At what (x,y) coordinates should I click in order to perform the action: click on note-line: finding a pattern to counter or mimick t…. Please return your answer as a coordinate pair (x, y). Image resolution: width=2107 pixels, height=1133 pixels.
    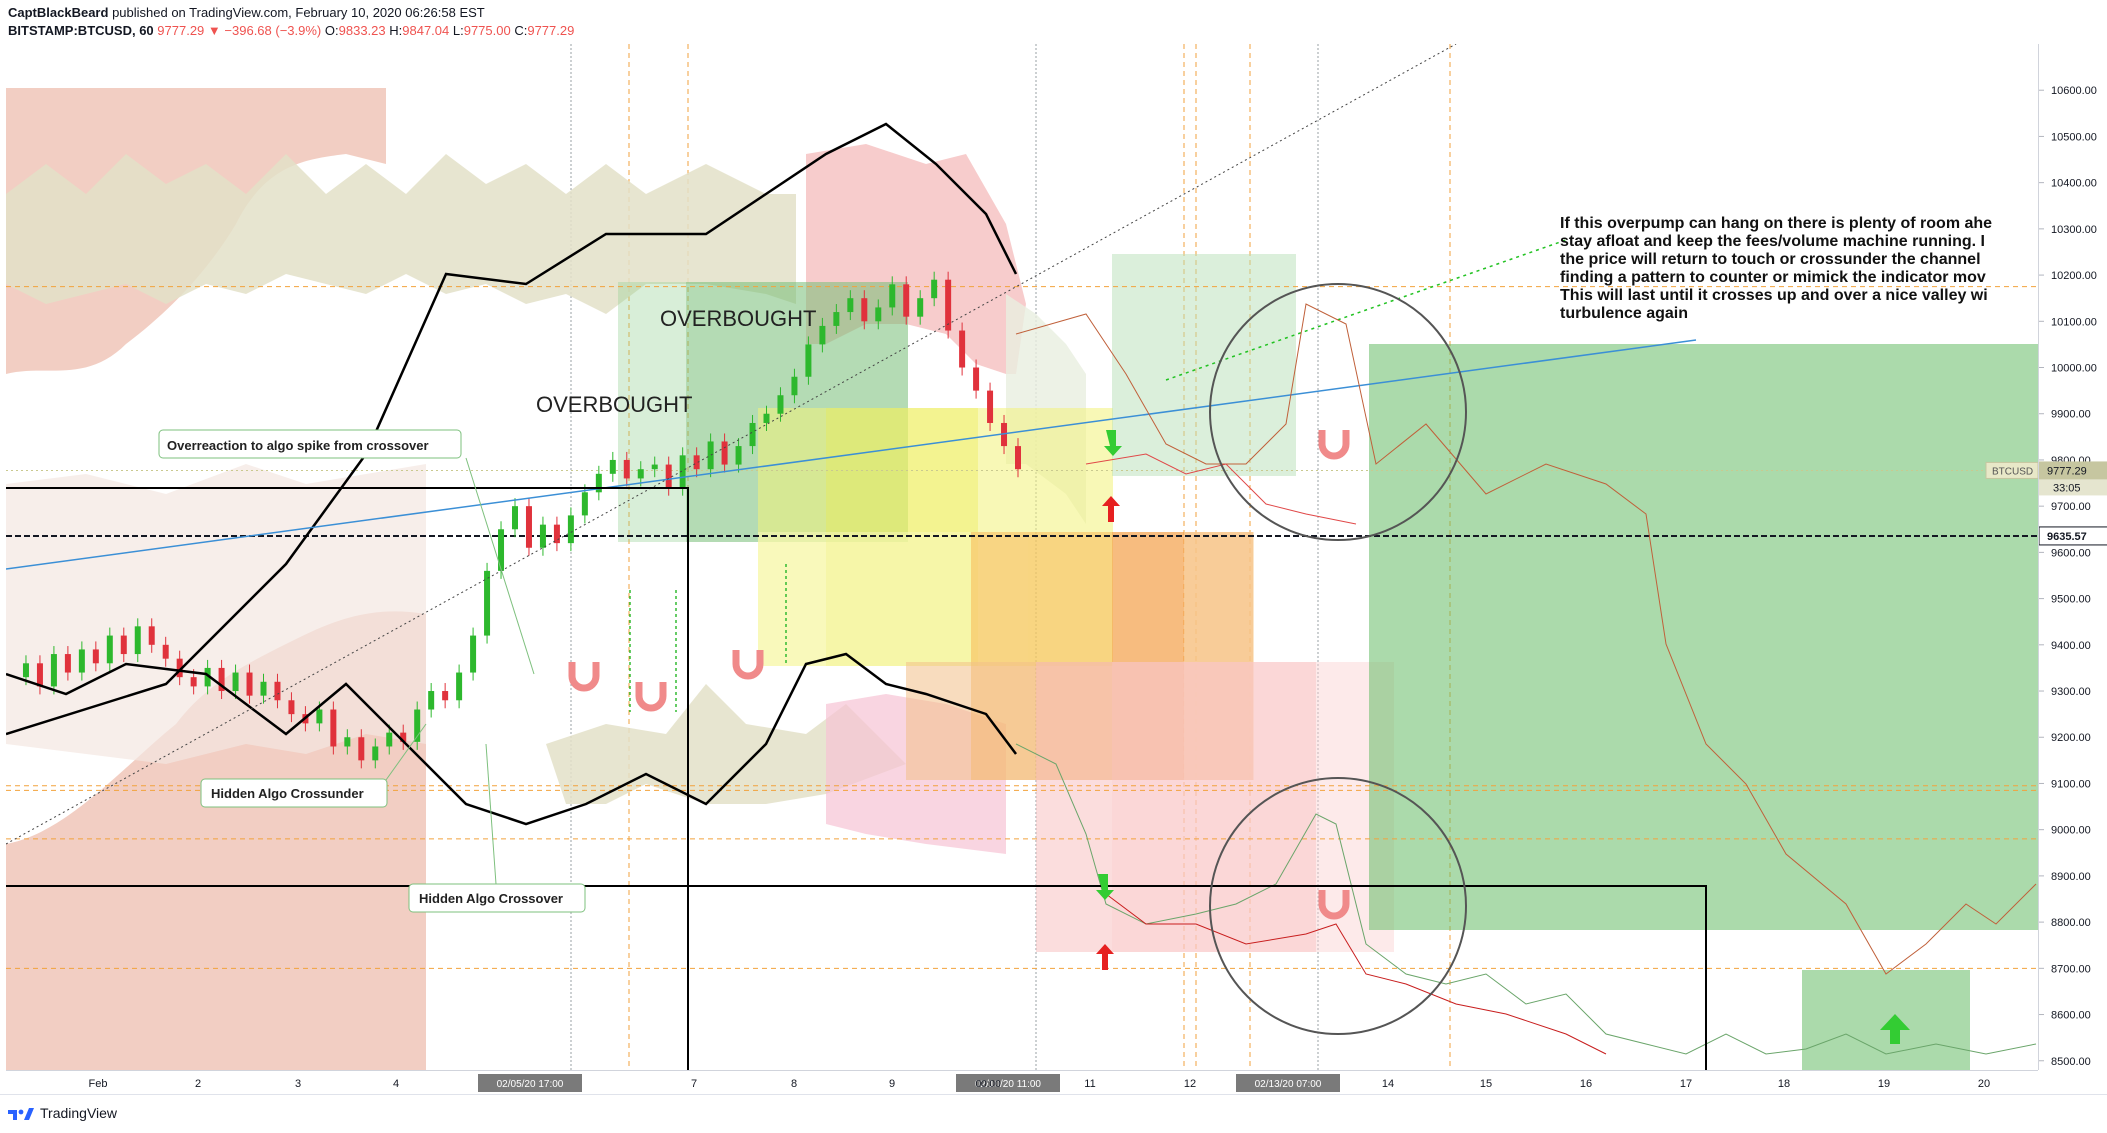
    Looking at the image, I should click on (1773, 277).